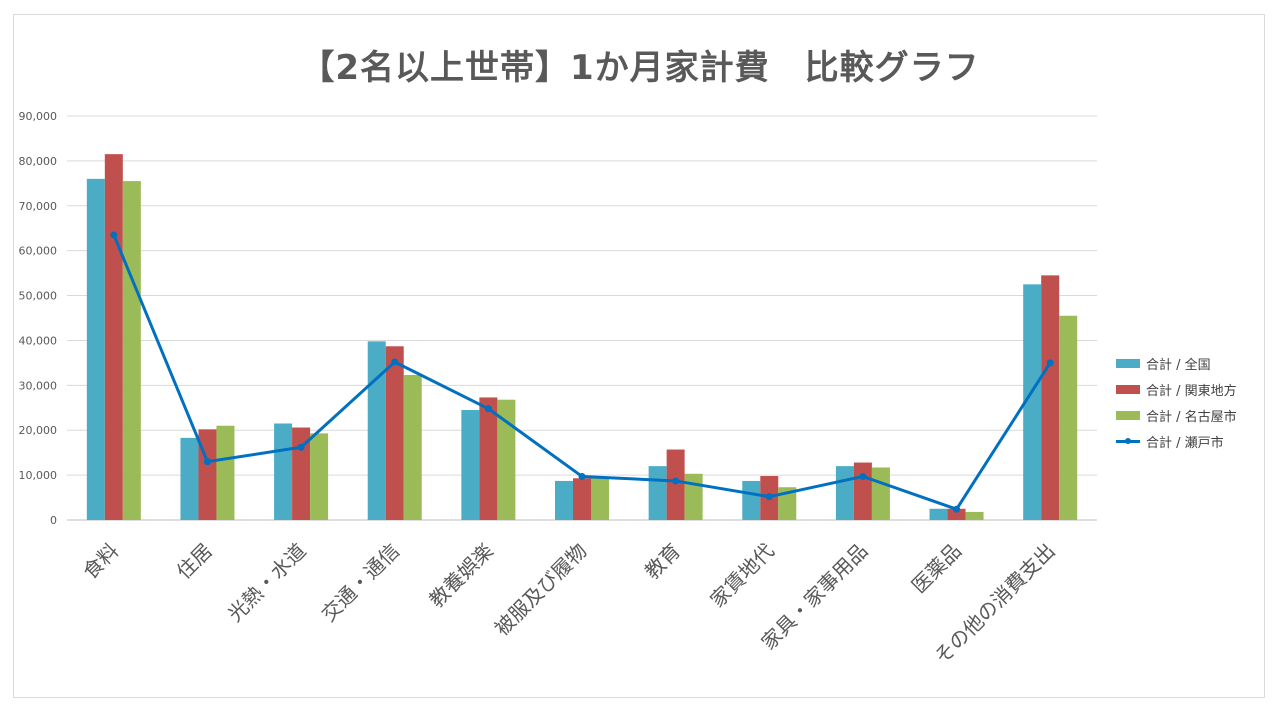  What do you see at coordinates (38, 206) in the screenshot?
I see `y-tick-label: 70,000` at bounding box center [38, 206].